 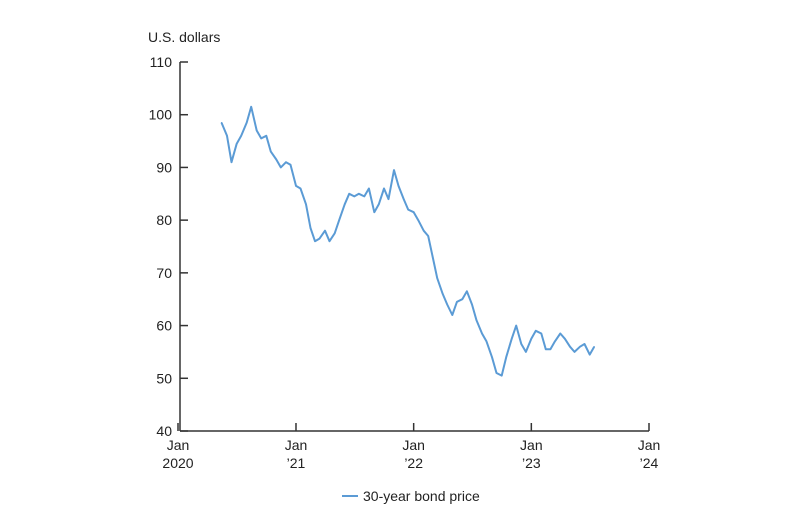 I want to click on y-tick-label: 70, so click(x=164, y=273).